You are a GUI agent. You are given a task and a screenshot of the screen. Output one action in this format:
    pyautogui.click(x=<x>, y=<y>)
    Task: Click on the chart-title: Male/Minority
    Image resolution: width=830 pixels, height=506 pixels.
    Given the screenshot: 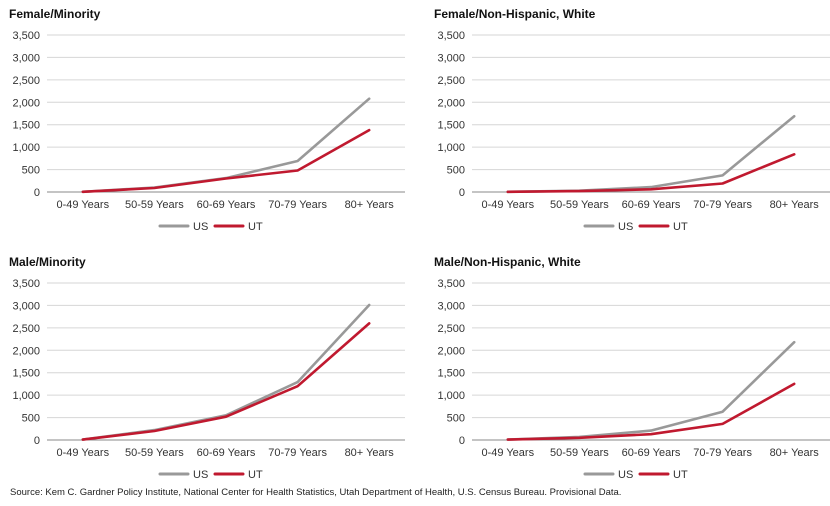 What is the action you would take?
    pyautogui.click(x=47, y=262)
    